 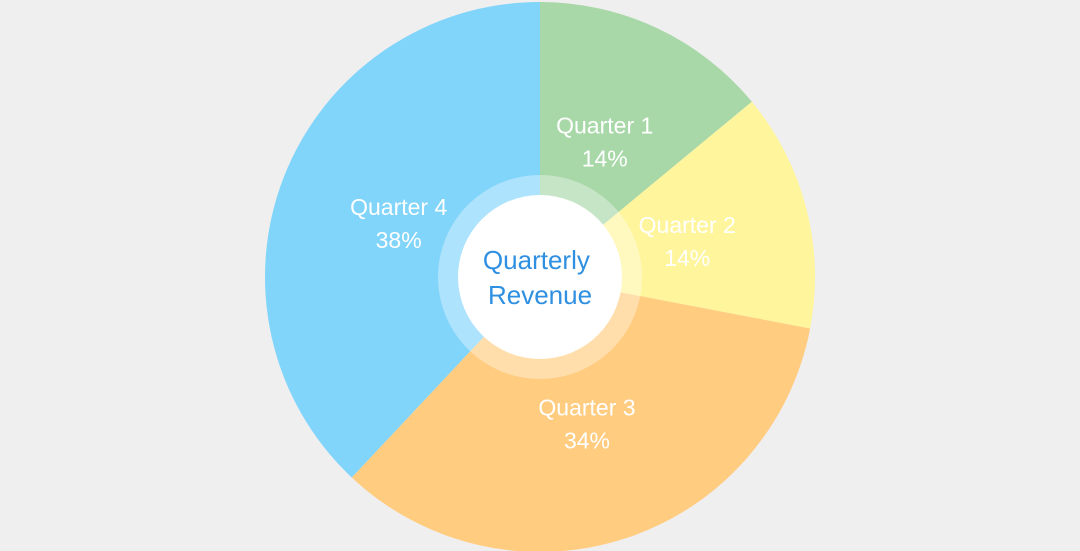 What do you see at coordinates (587, 441) in the screenshot?
I see `slice-percent-quarter-3: 34%` at bounding box center [587, 441].